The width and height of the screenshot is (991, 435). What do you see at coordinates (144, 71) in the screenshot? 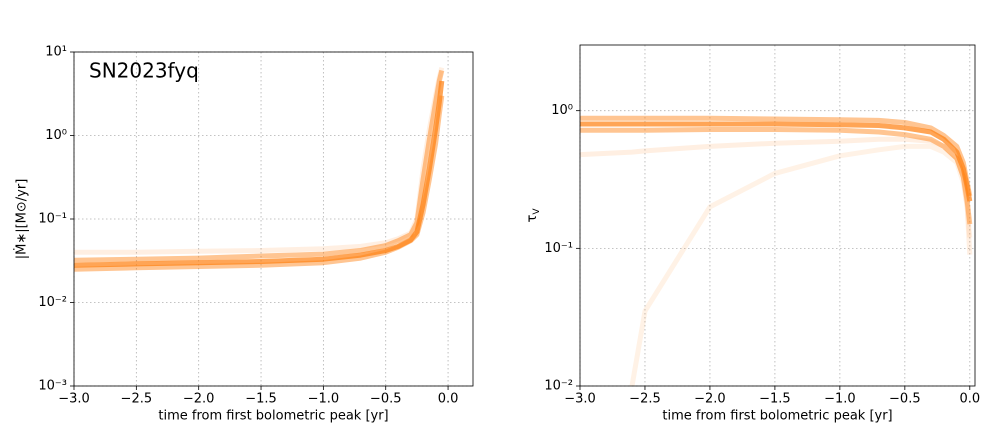
I see `annotation: SN2023fyq` at bounding box center [144, 71].